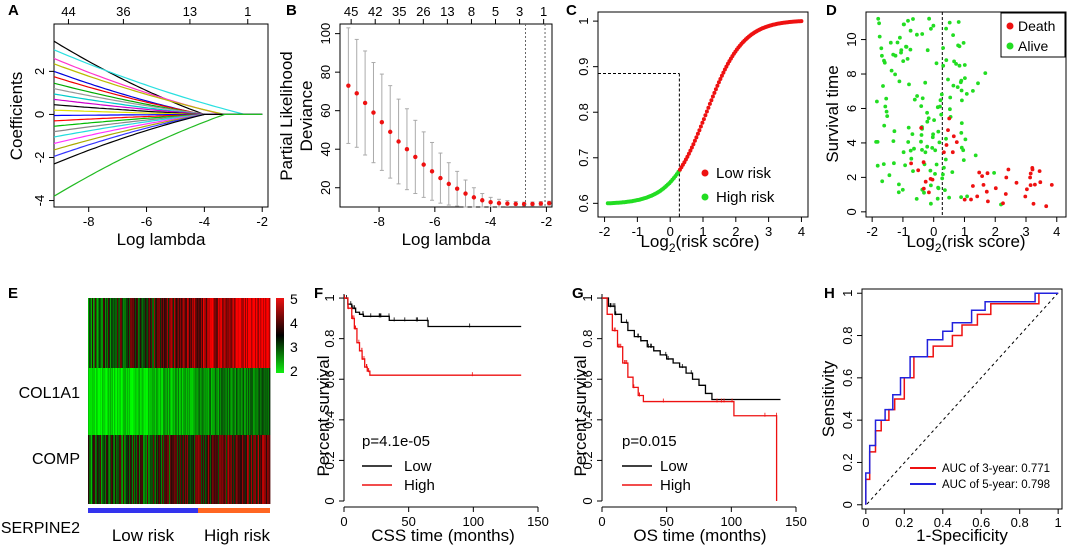 The height and width of the screenshot is (549, 1071). Describe the element at coordinates (847, 504) in the screenshot. I see `h-ytick-label: 0` at that location.